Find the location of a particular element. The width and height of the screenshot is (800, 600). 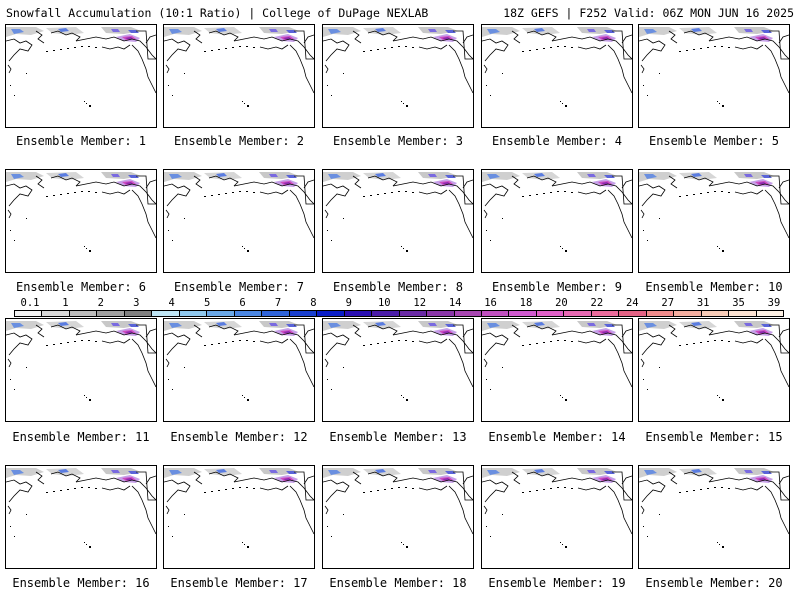

colorbar-tick-label: 5 is located at coordinates (207, 303).